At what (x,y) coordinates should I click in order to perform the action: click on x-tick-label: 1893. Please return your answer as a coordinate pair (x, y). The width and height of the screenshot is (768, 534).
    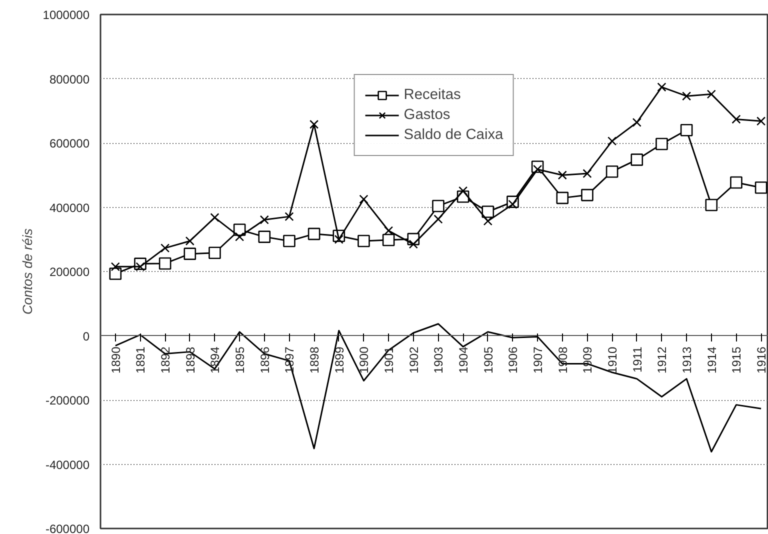
    Looking at the image, I should click on (190, 360).